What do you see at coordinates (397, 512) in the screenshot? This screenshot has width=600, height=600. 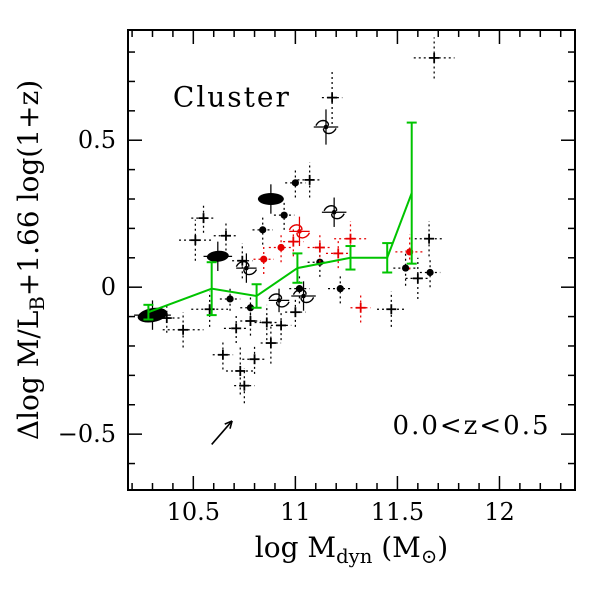 I see `x-tick-label: 11.5` at bounding box center [397, 512].